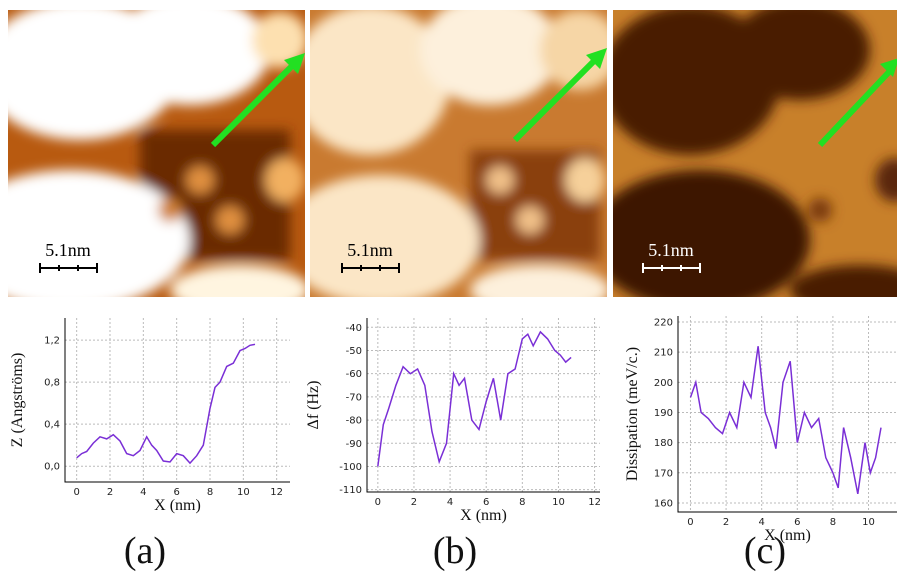  Describe the element at coordinates (663, 383) in the screenshot. I see `y-tick-label: 200` at that location.